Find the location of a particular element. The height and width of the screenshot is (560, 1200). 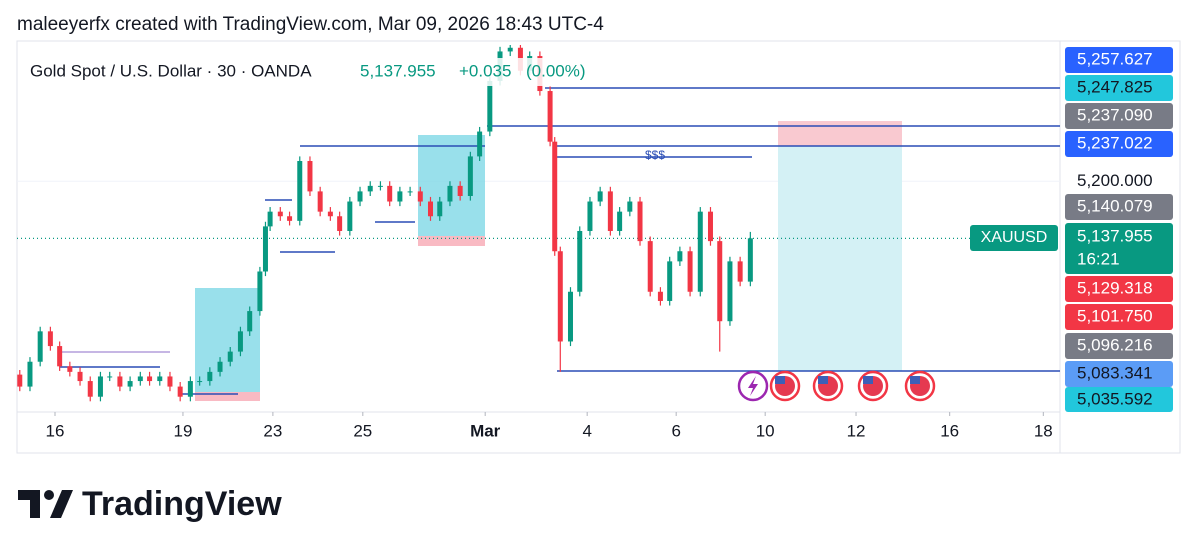

price-tag-label: 5,140.079 is located at coordinates (1115, 205).